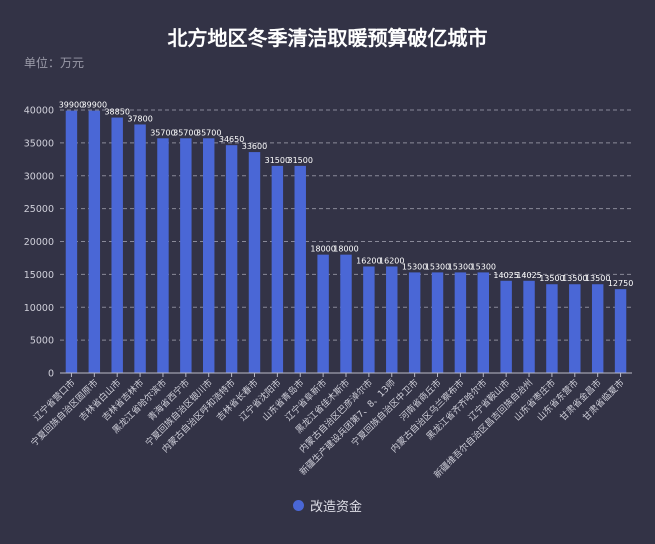 This screenshot has height=544, width=655. Describe the element at coordinates (39, 111) in the screenshot. I see `y-tick-label: 40000` at that location.